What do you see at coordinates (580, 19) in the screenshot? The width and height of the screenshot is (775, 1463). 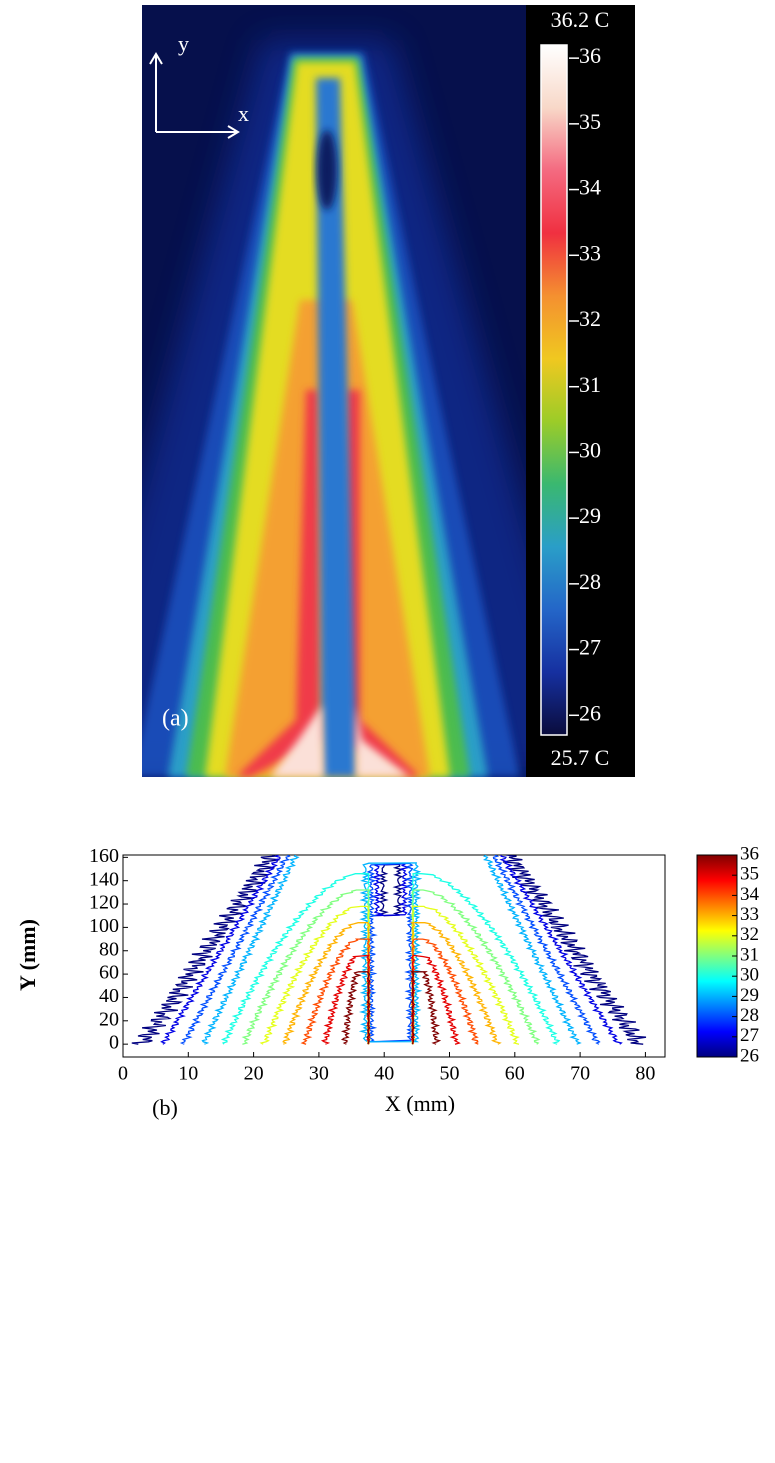 I see `colorbar-max-label: 36.2 C` at bounding box center [580, 19].